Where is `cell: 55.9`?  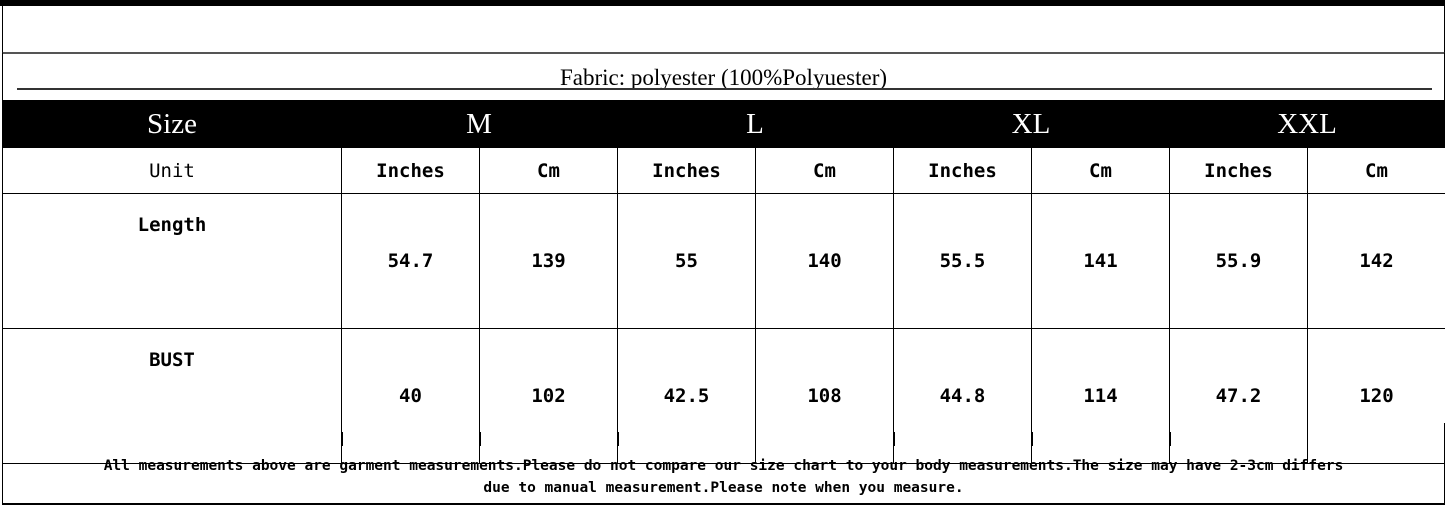 cell: 55.9 is located at coordinates (1238, 261).